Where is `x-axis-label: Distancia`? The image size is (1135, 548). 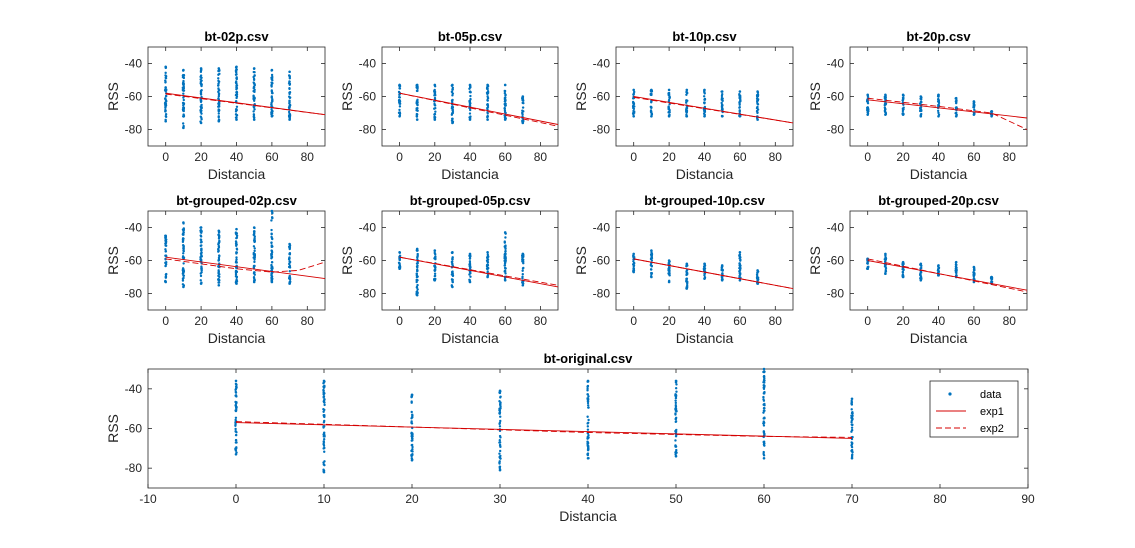
x-axis-label: Distancia is located at coordinates (237, 338).